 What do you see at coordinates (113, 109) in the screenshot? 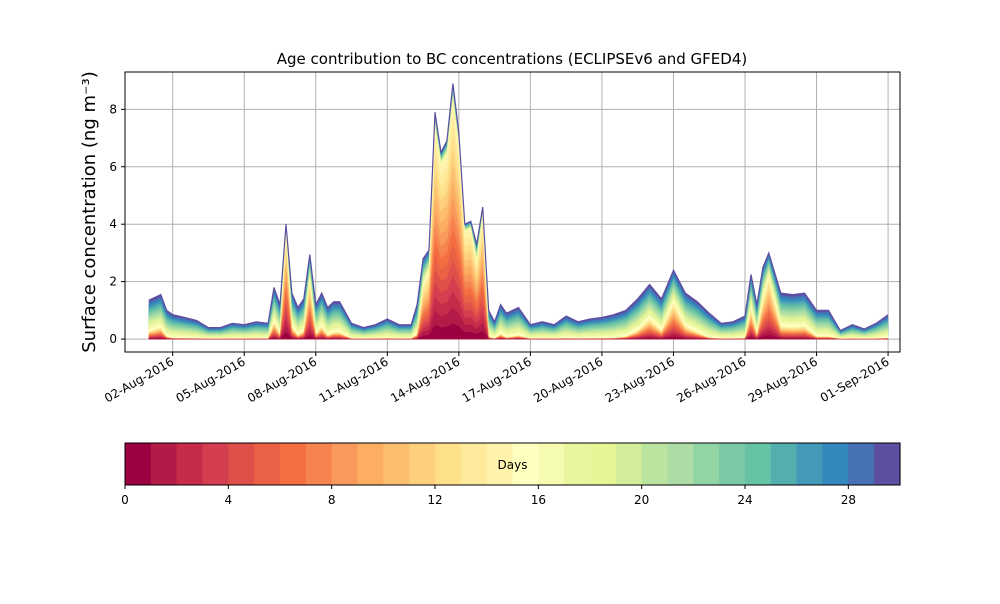
I see `y-tick-label: 8` at bounding box center [113, 109].